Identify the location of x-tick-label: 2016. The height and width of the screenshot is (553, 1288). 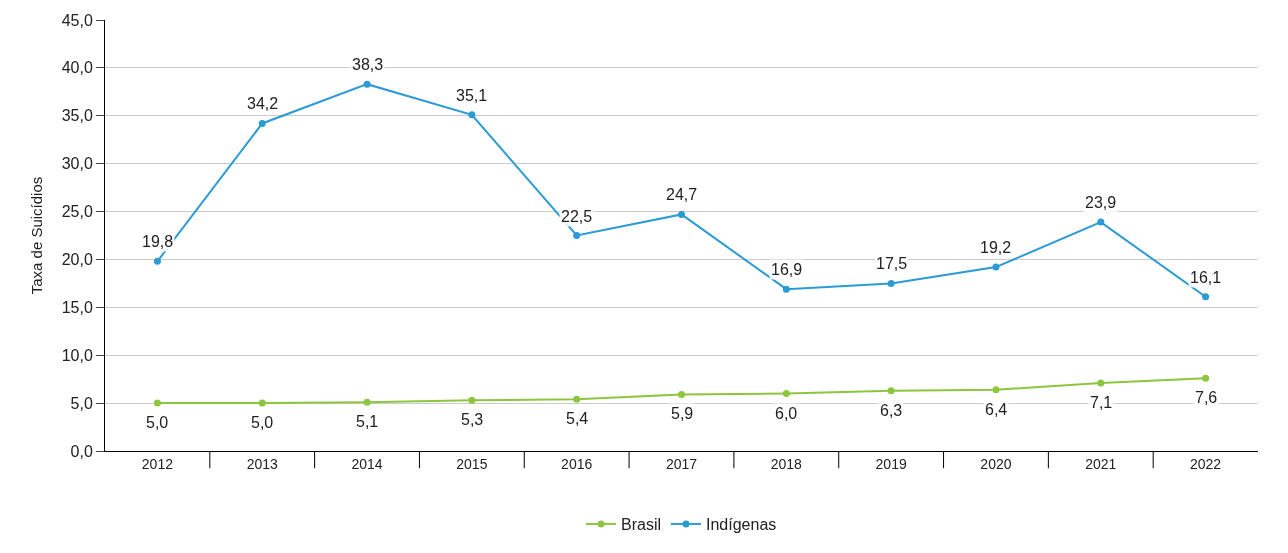
(577, 463).